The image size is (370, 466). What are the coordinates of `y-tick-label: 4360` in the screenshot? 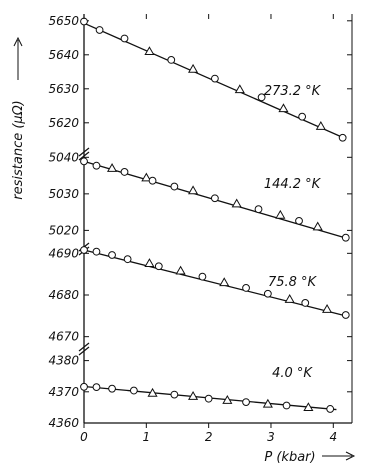 It's located at (63, 423).